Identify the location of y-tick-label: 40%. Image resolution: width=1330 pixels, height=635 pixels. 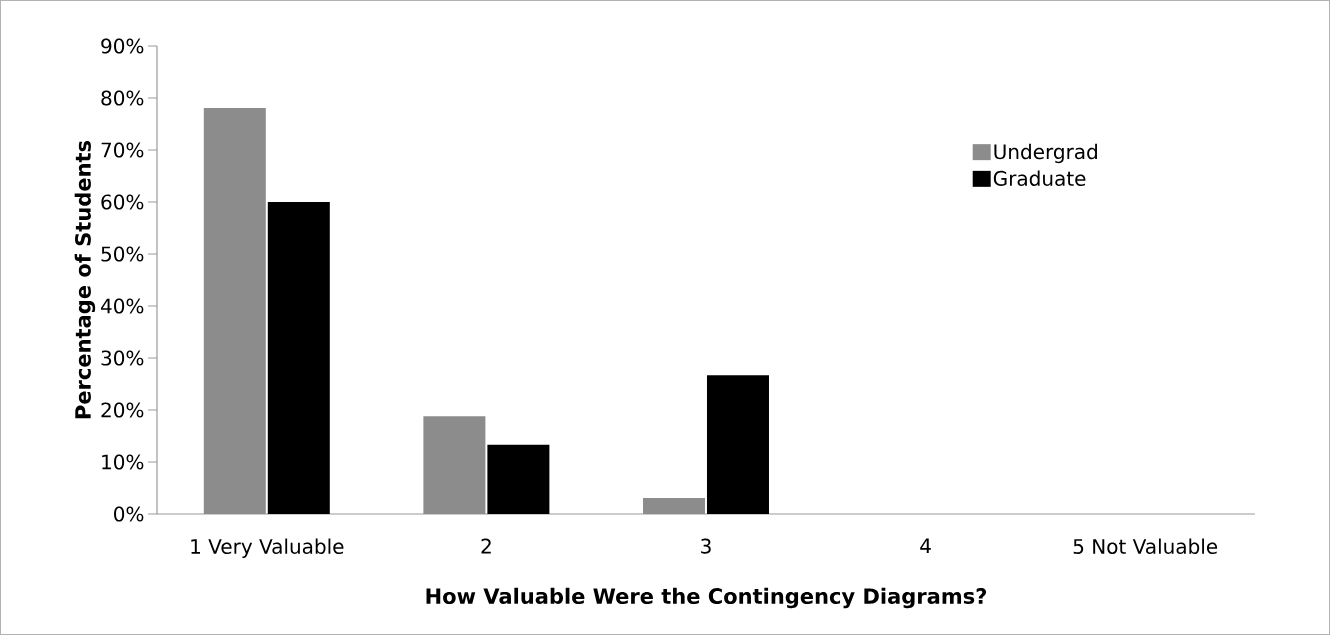
(122, 306).